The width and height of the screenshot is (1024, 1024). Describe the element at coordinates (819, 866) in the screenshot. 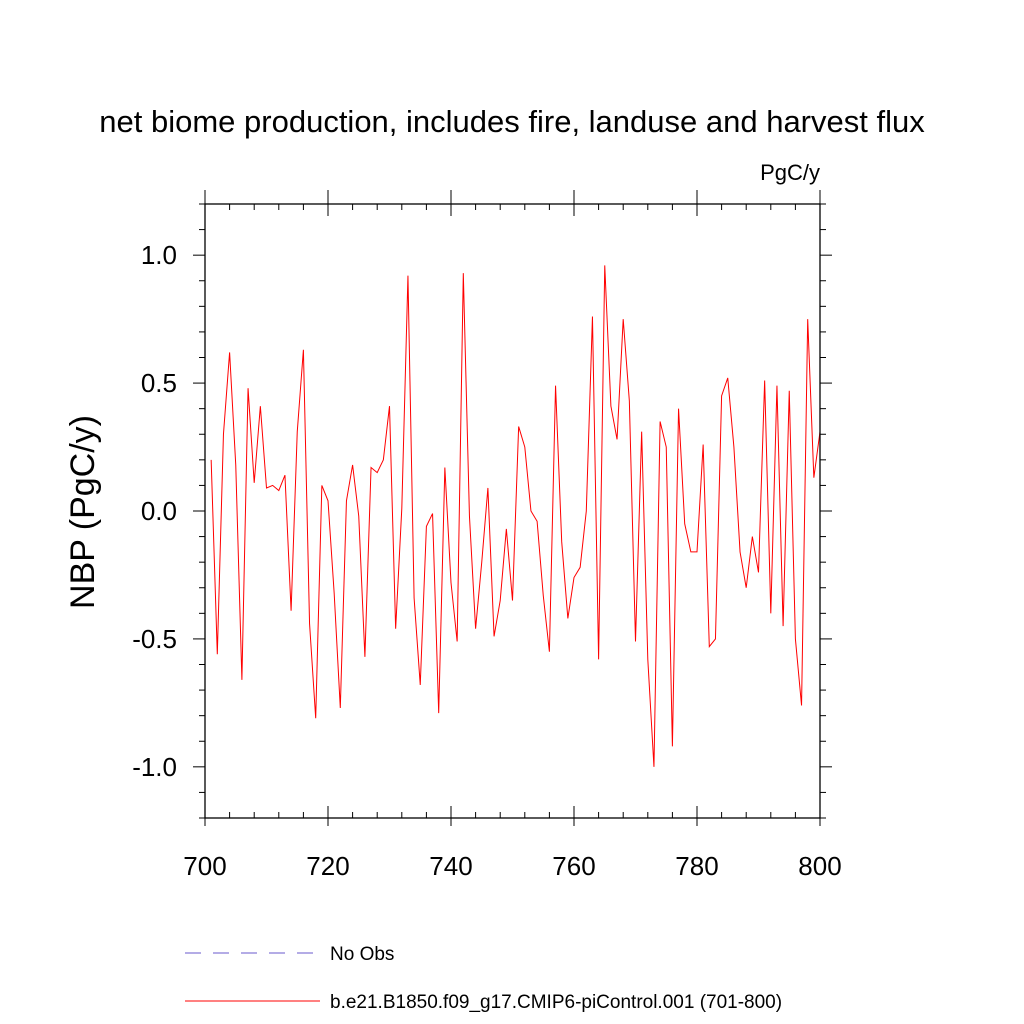

I see `x-tick-label: 800` at that location.